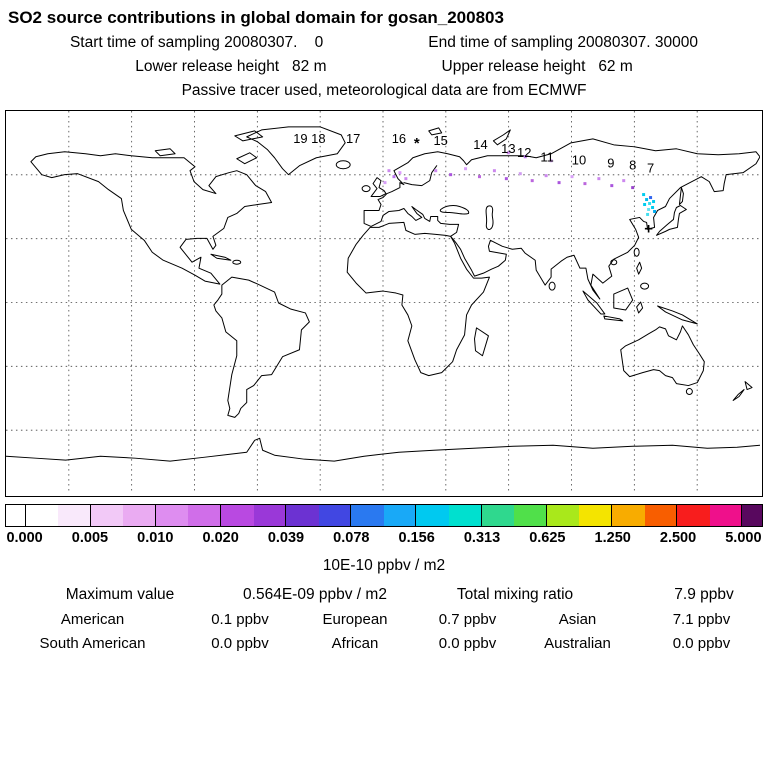 This screenshot has height=768, width=768. What do you see at coordinates (399, 138) in the screenshot?
I see `trajectory-day-label: 16` at bounding box center [399, 138].